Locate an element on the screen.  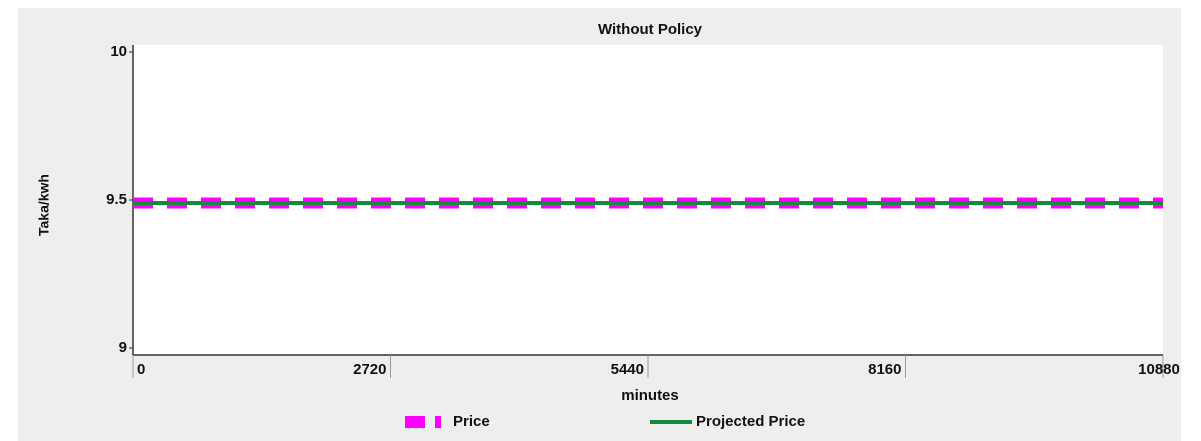
legend-label: Price is located at coordinates (471, 421).